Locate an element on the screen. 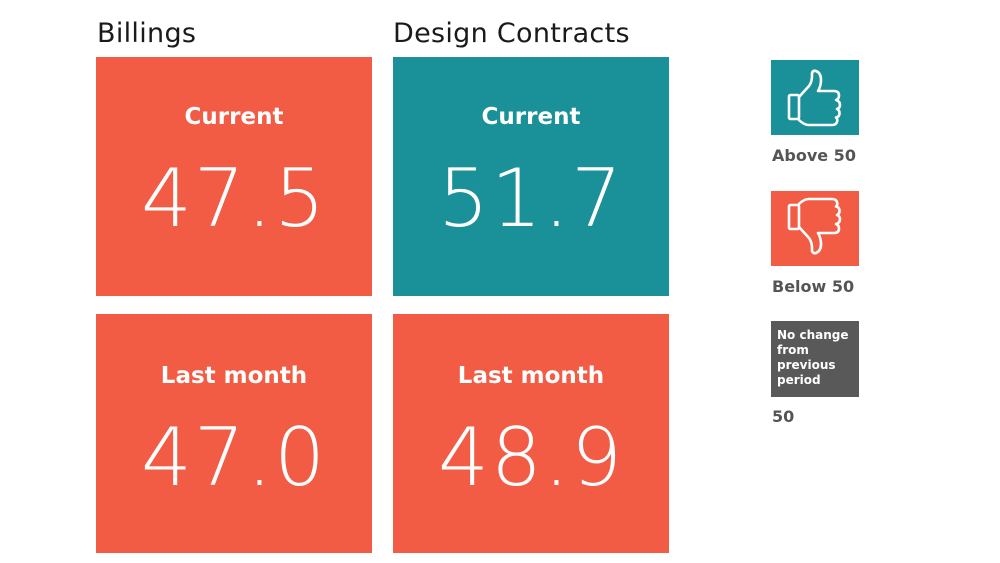  design-contracts-last-month-tile: Last month 48.9 is located at coordinates (531, 433).